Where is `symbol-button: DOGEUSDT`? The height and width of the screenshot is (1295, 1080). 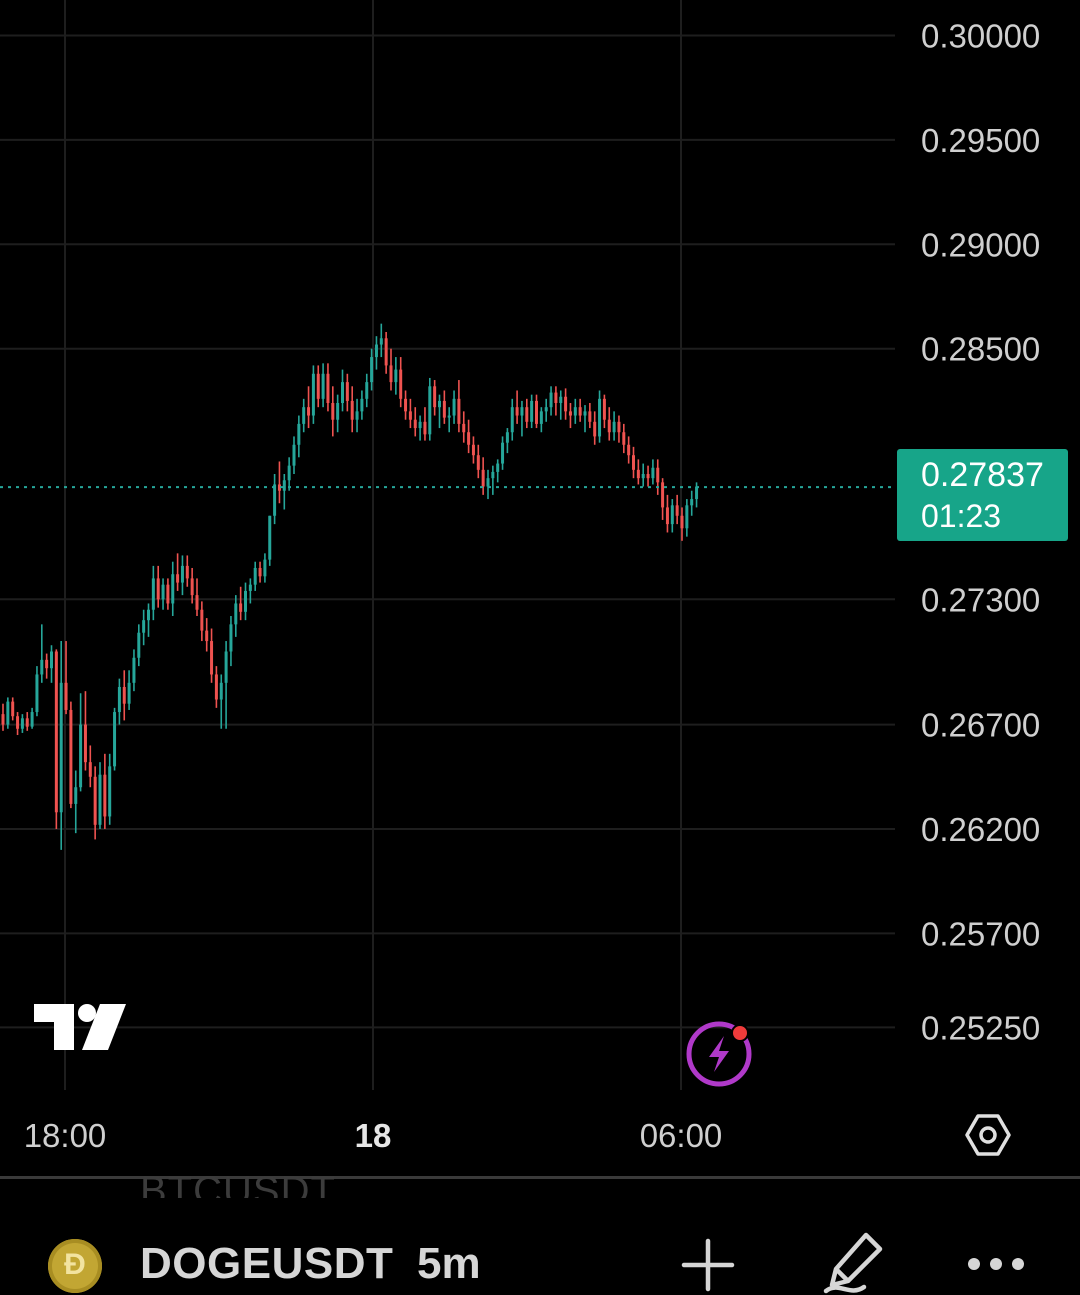
symbol-button: DOGEUSDT is located at coordinates (267, 1263).